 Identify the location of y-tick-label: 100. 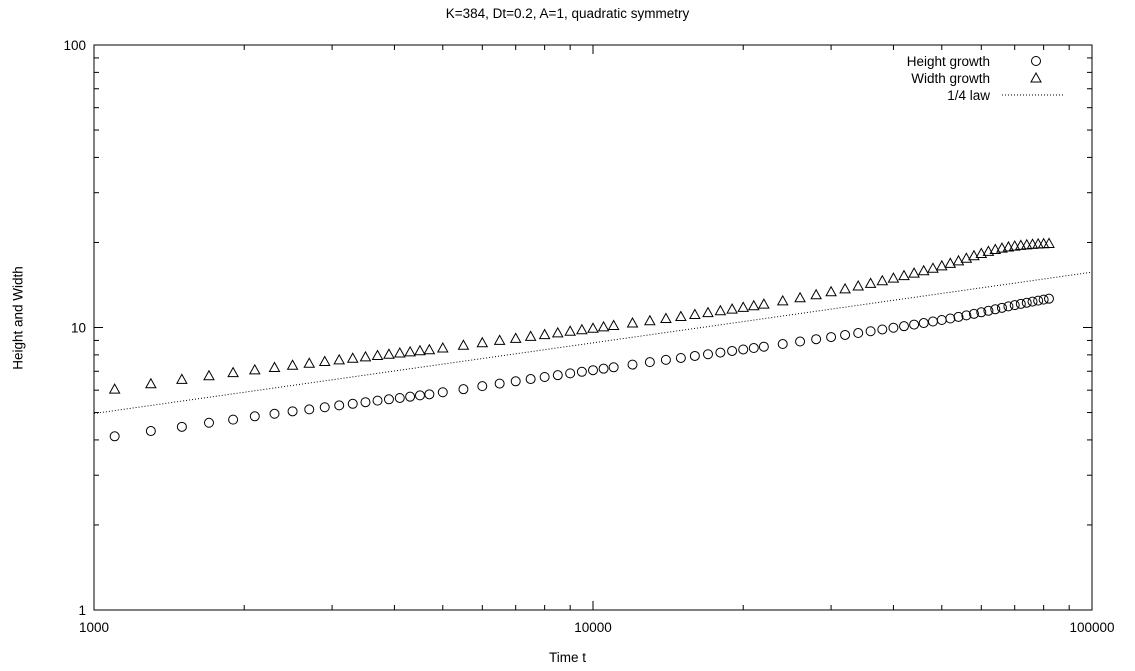
(74, 45).